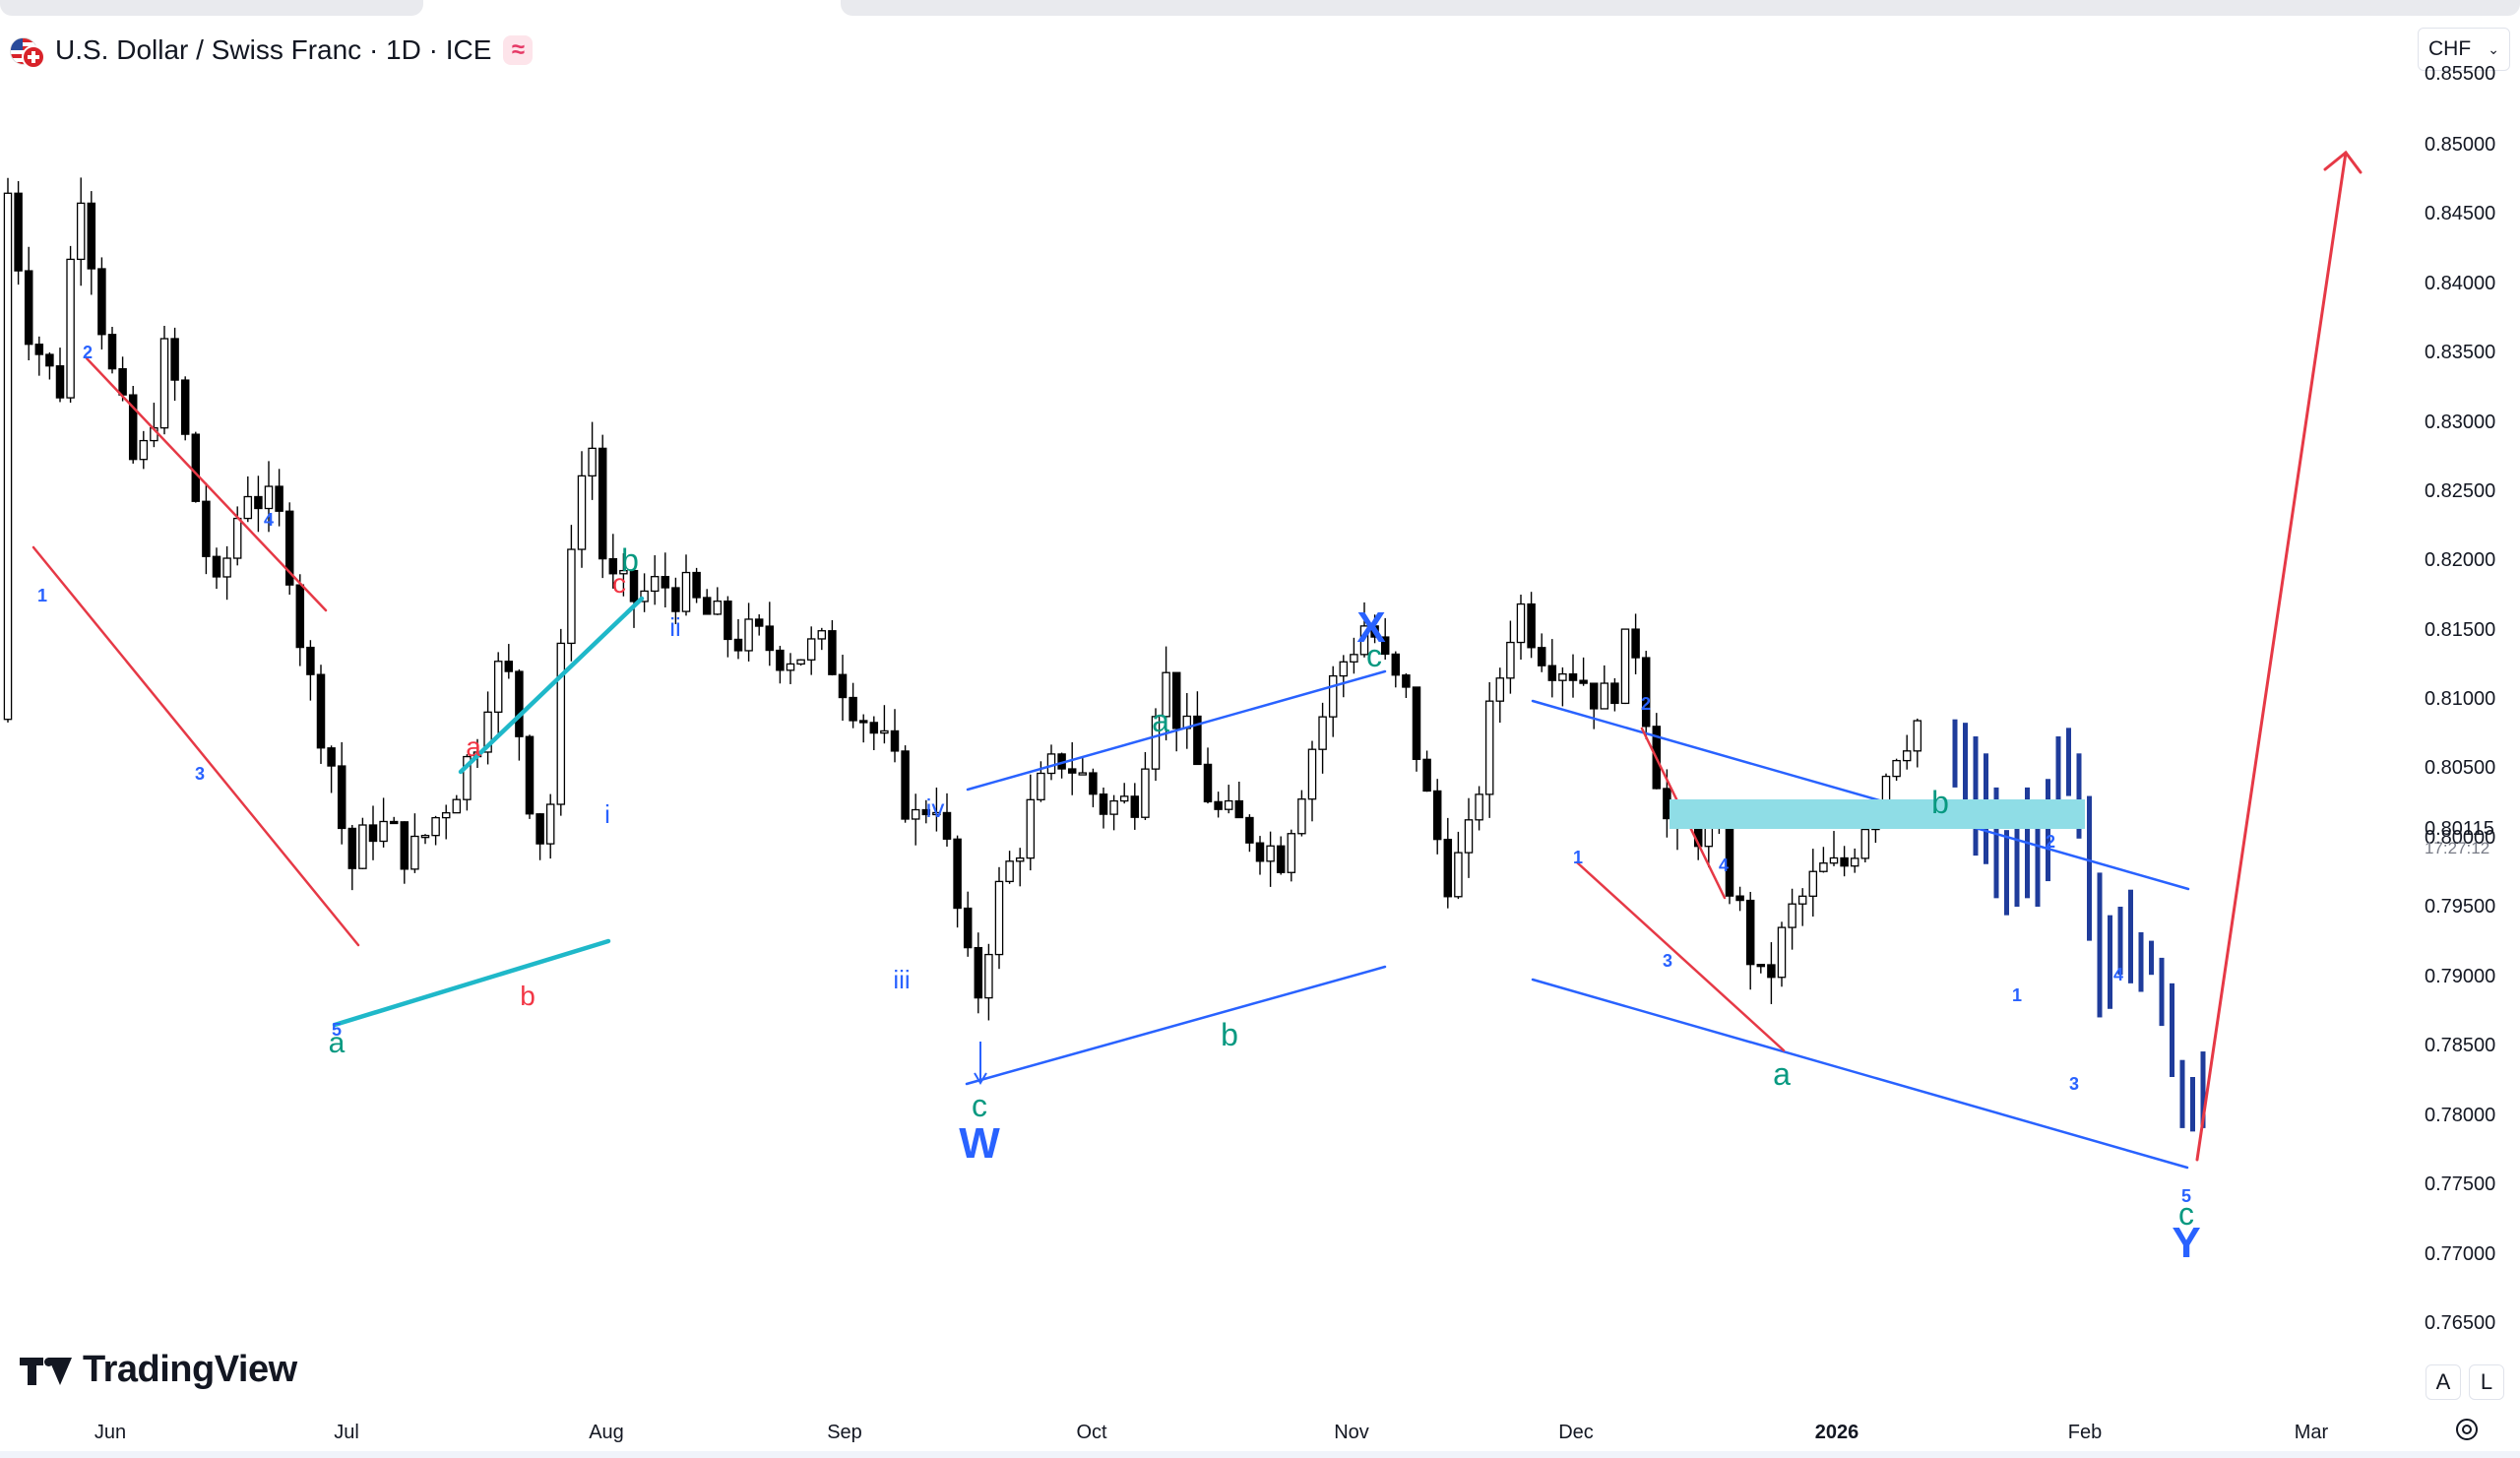 The image size is (2520, 1458). What do you see at coordinates (2457, 848) in the screenshot?
I see `bar-countdown-label: 17:27:12` at bounding box center [2457, 848].